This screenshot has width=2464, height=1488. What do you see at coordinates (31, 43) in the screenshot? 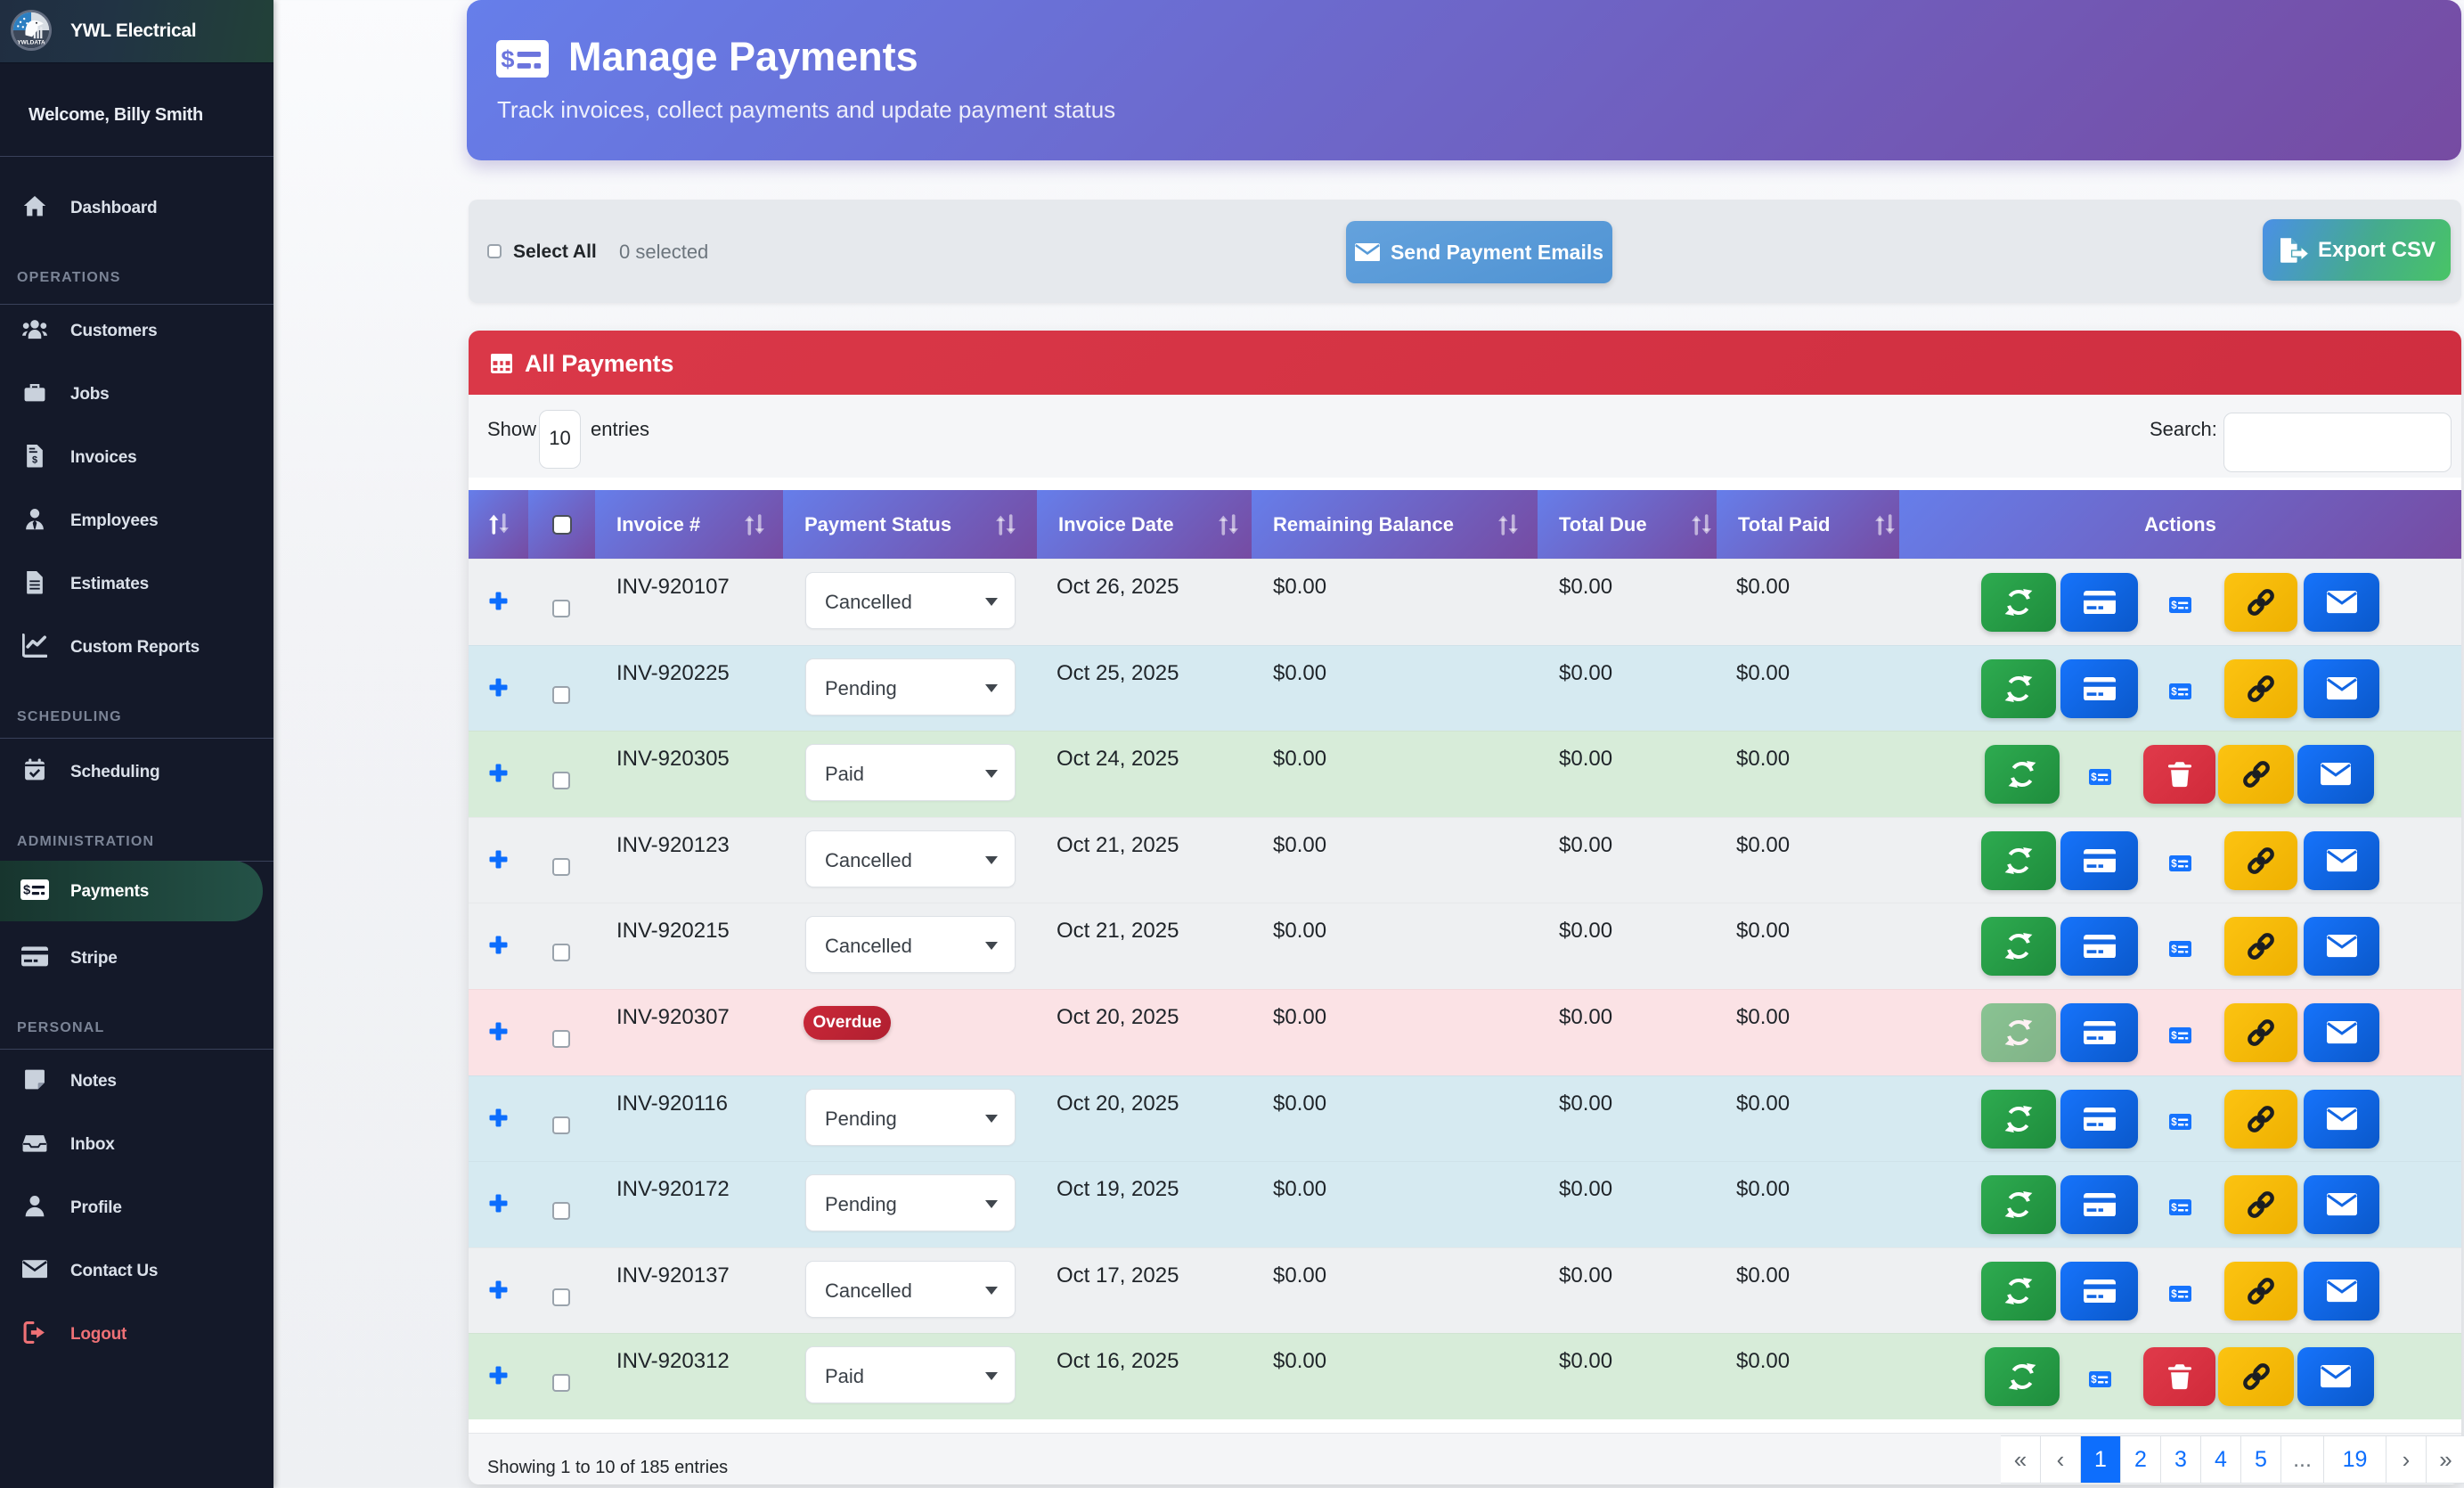
I see `svg-text: YWLDATA` at bounding box center [31, 43].